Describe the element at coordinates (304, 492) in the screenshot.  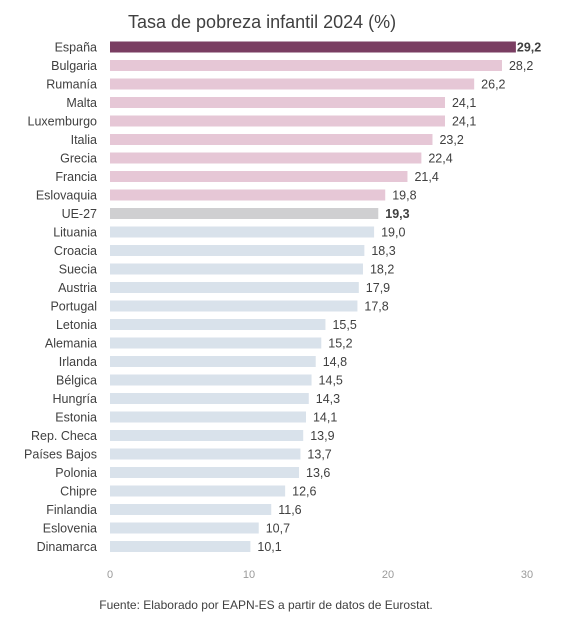
I see `data-label: 12,6` at that location.